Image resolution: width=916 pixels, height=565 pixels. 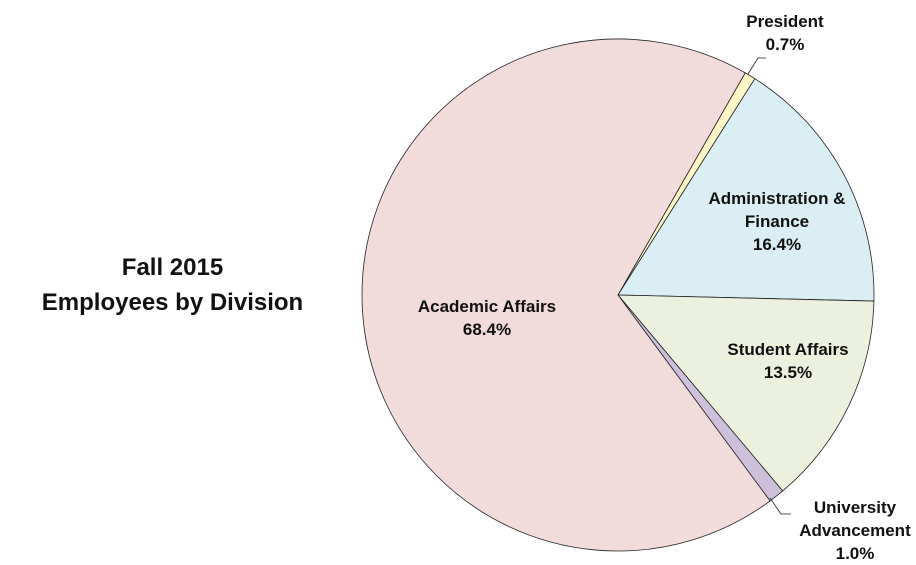 What do you see at coordinates (777, 244) in the screenshot?
I see `value-label: 16.4%` at bounding box center [777, 244].